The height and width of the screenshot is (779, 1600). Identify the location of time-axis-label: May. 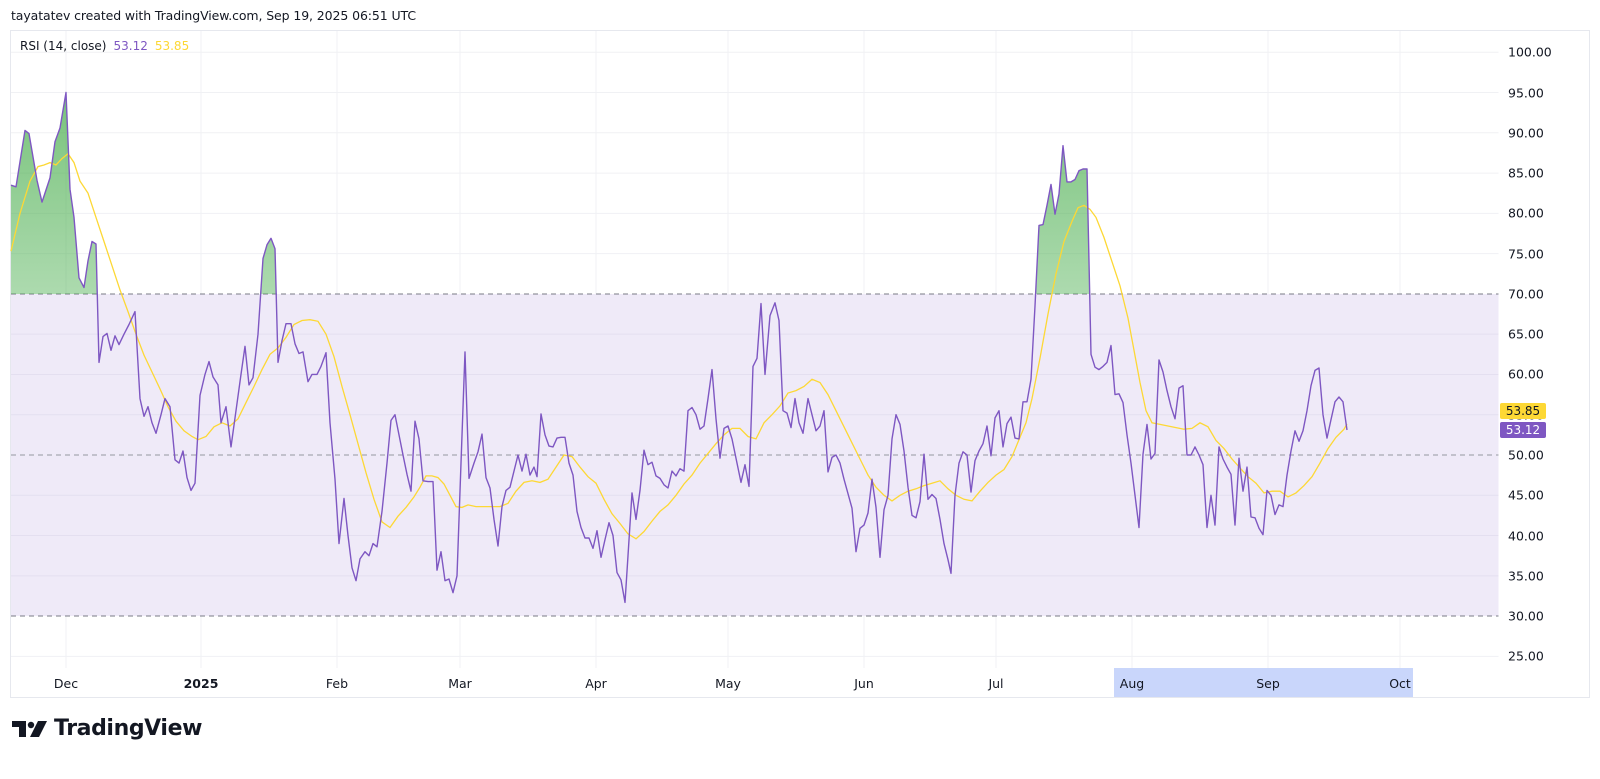
(728, 683).